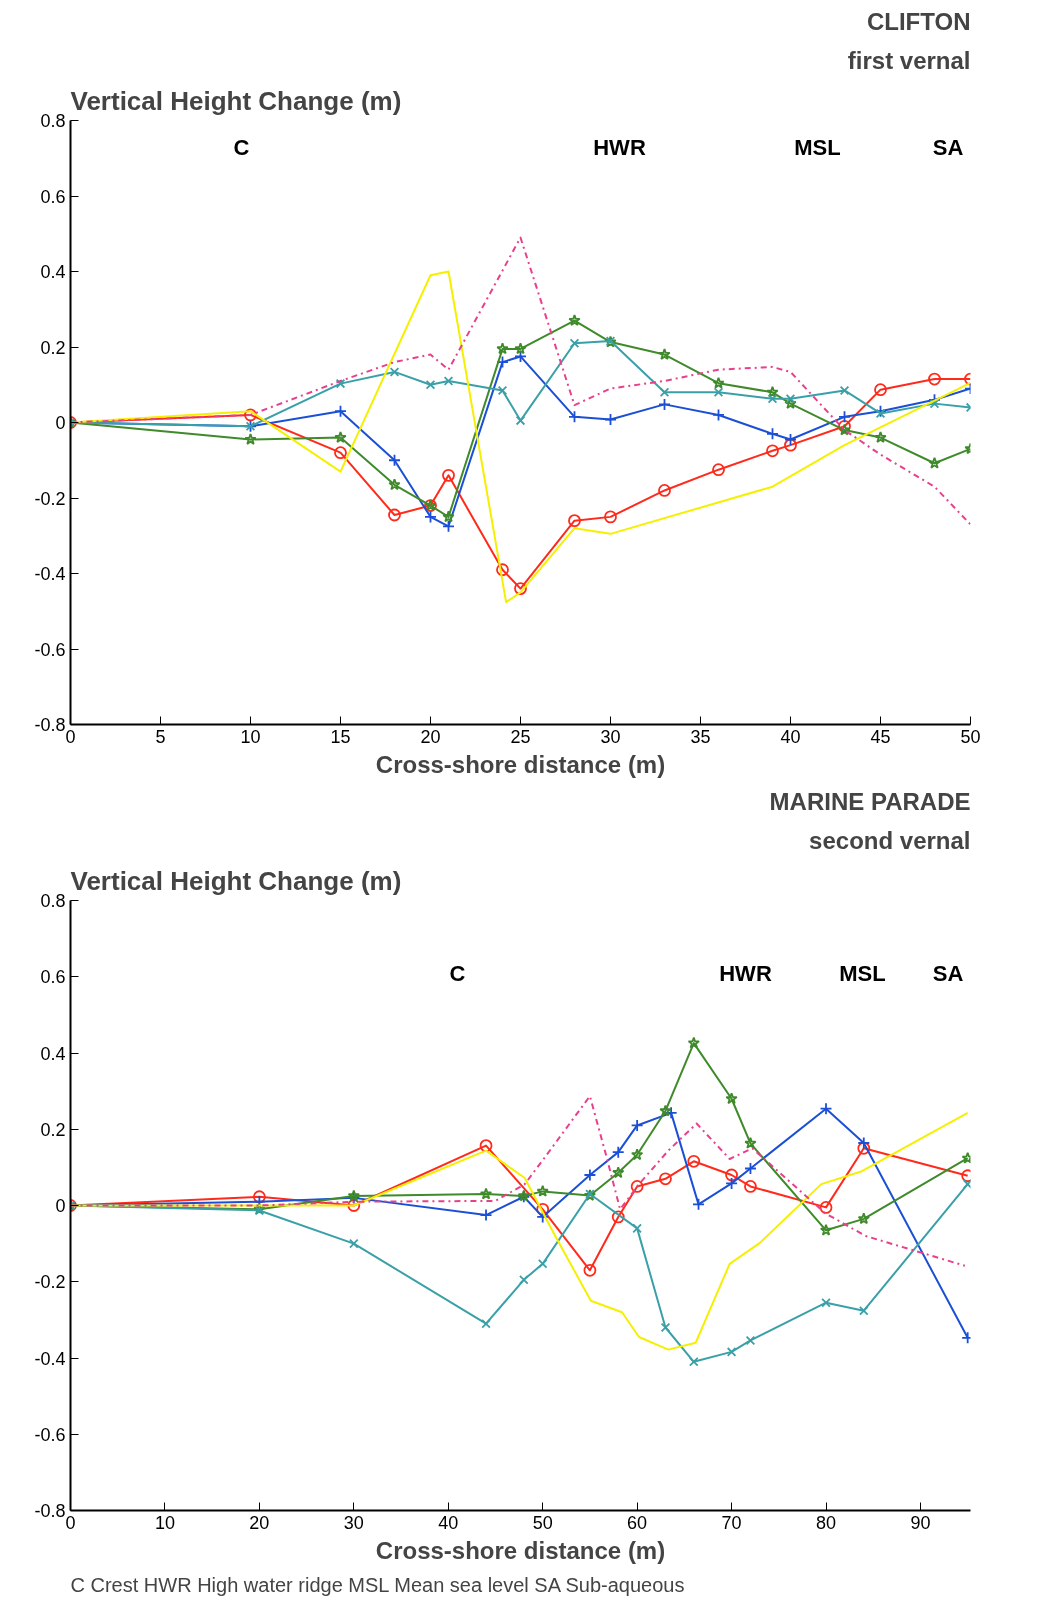 This screenshot has width=1054, height=1605. What do you see at coordinates (920, 1522) in the screenshot?
I see `x-tick-label: 90` at bounding box center [920, 1522].